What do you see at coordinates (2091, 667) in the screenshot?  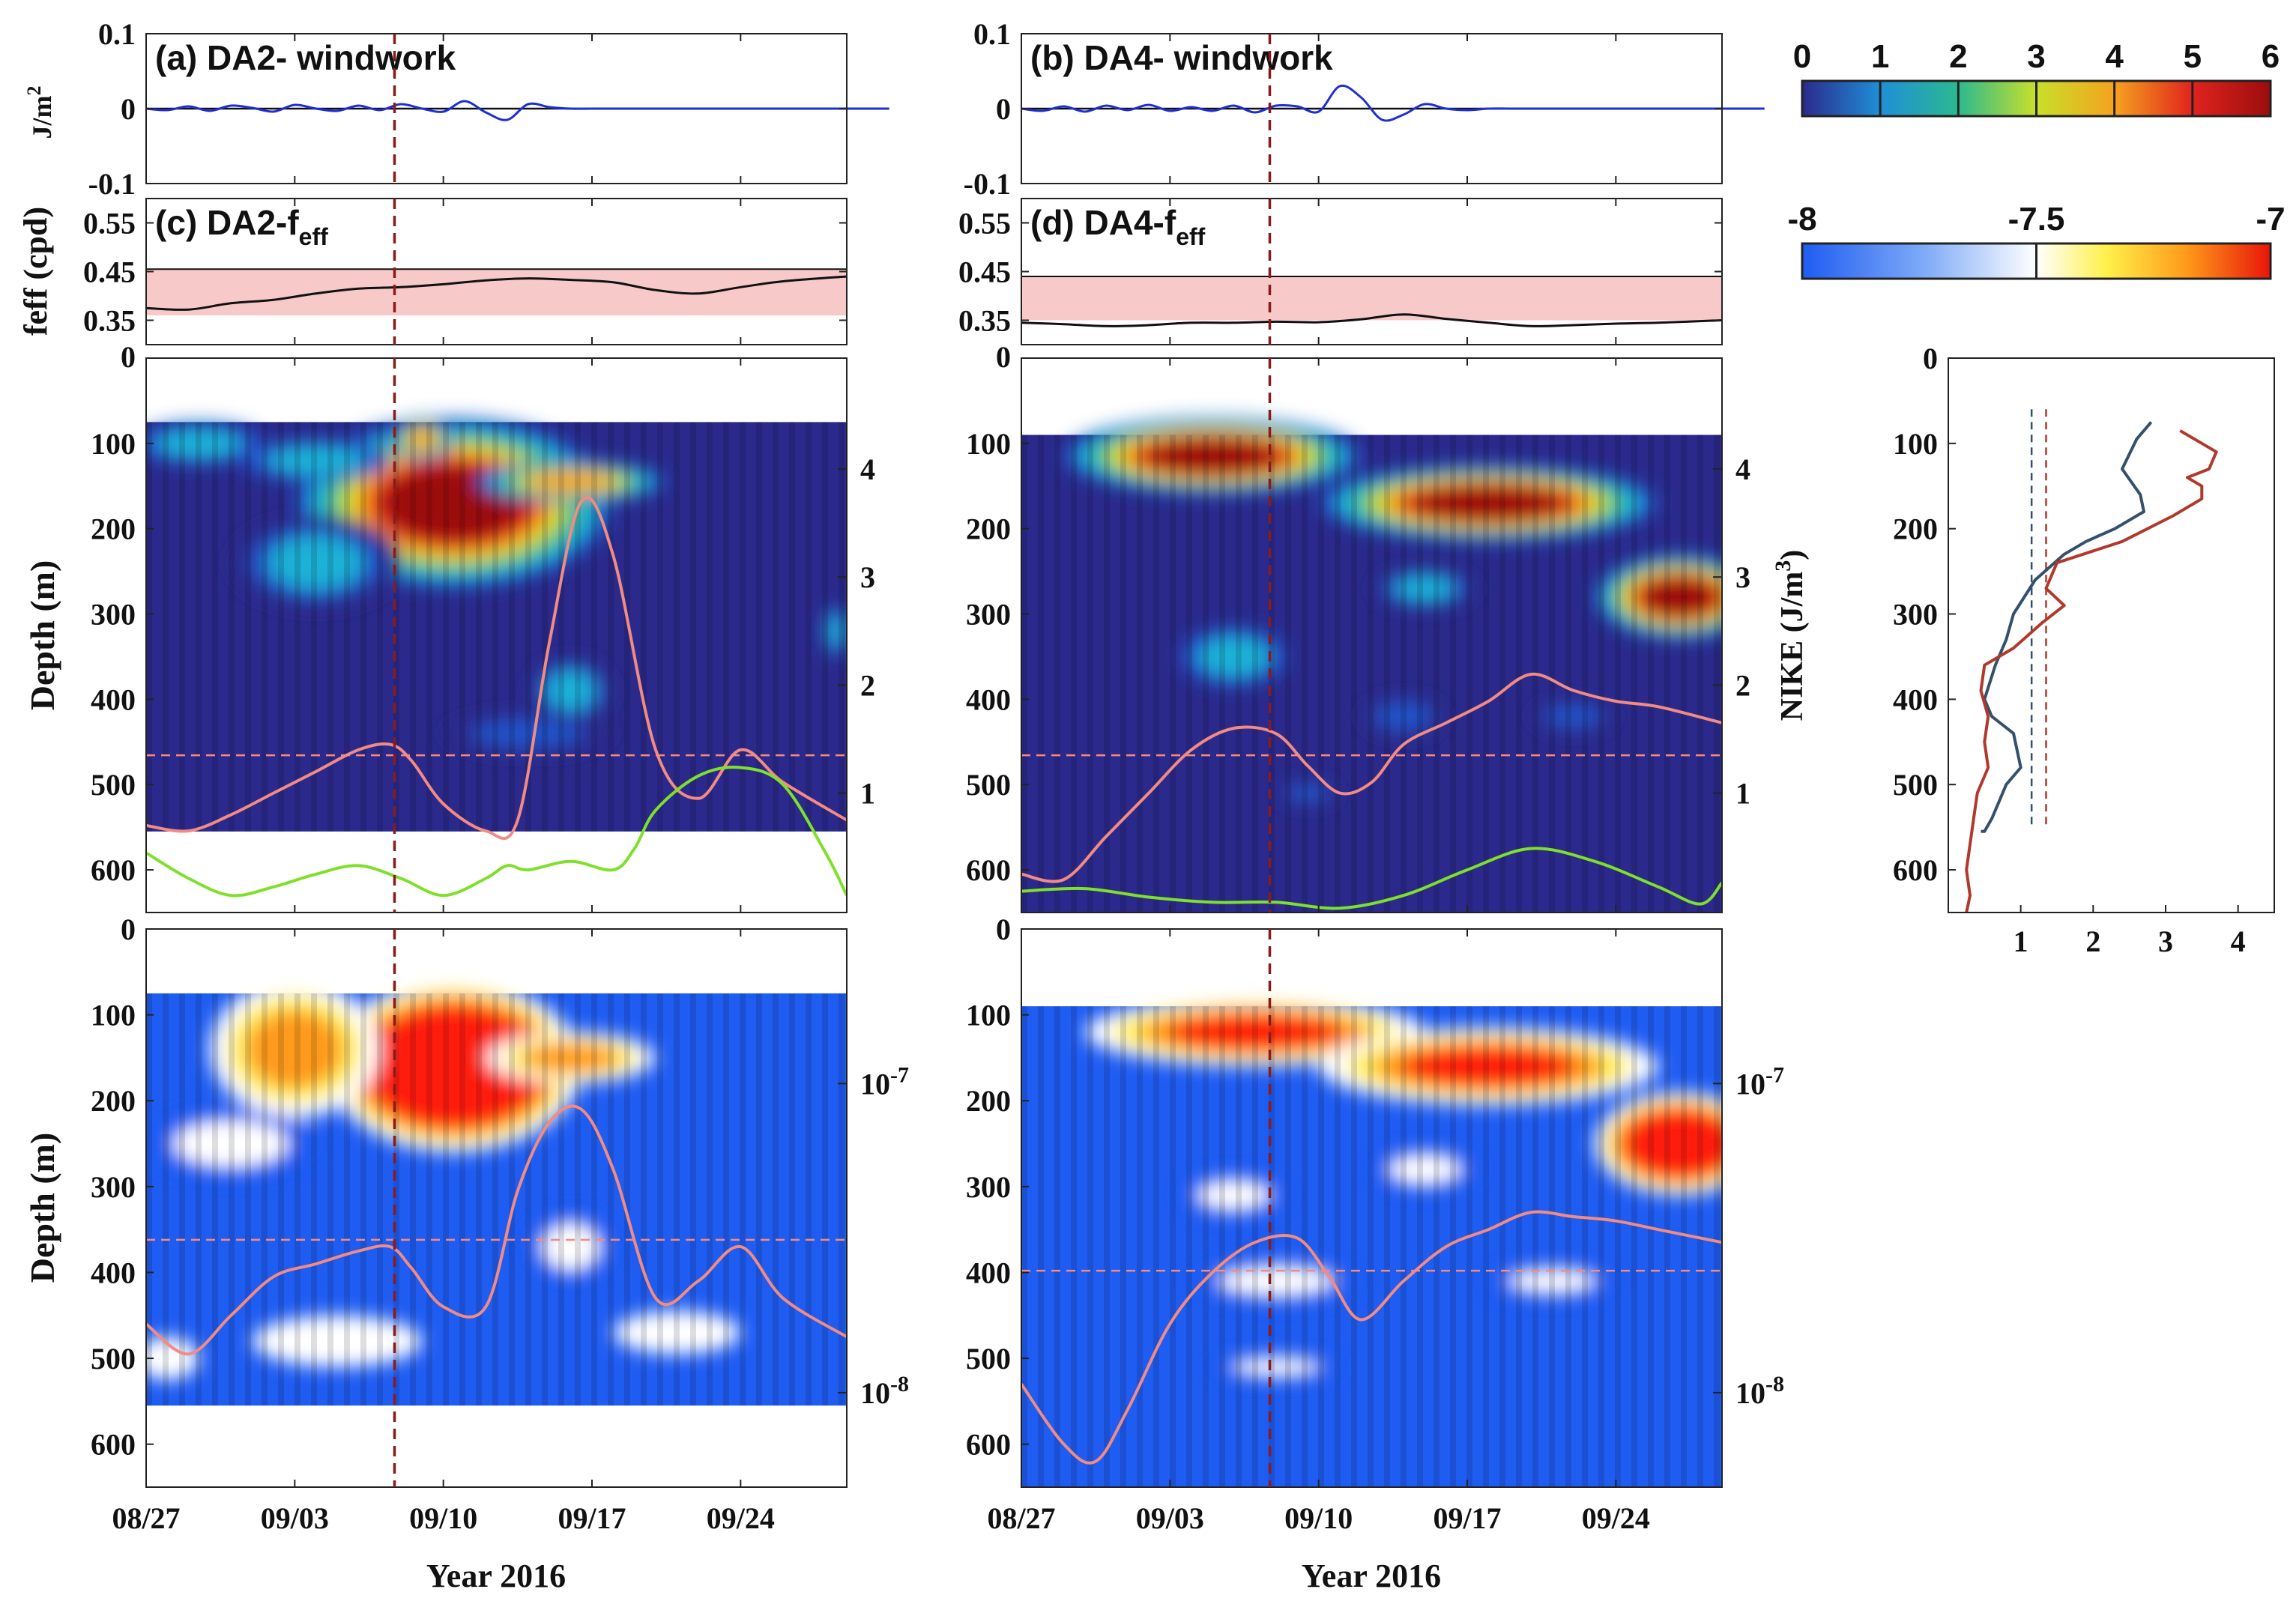 I see `ev1-profiles` at bounding box center [2091, 667].